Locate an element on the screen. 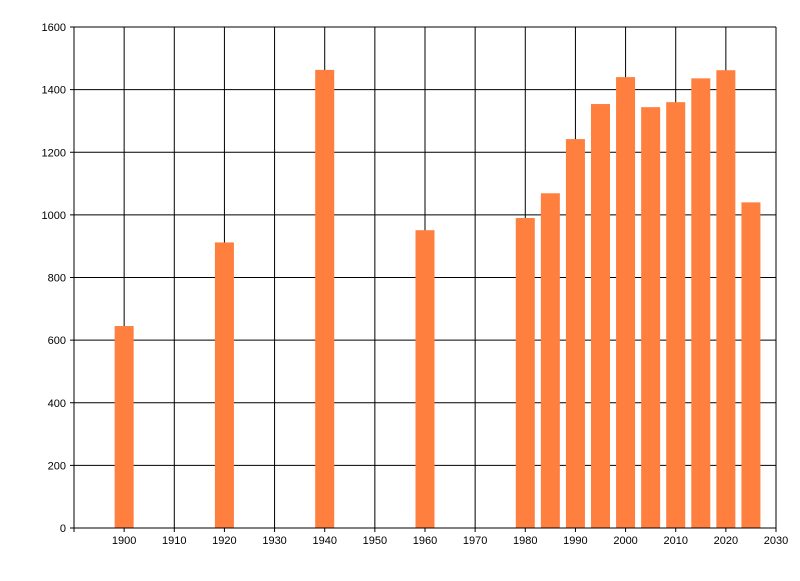 This screenshot has height=581, width=800. y-tick-label: 1400 is located at coordinates (54, 91).